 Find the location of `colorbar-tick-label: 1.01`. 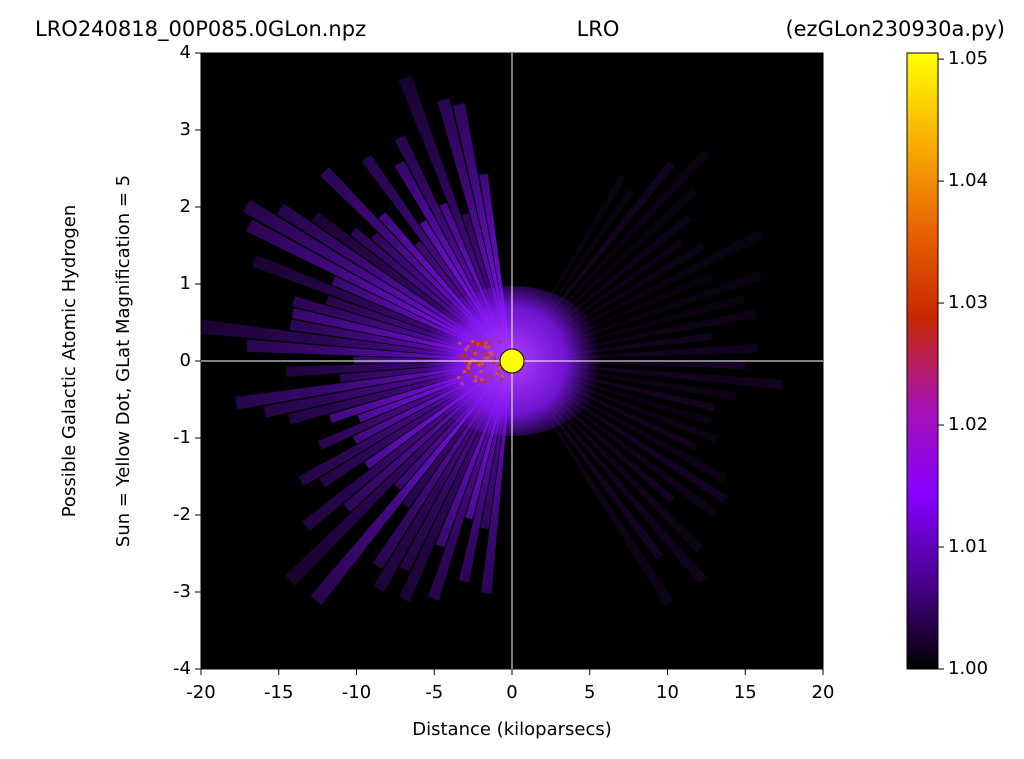

colorbar-tick-label: 1.01 is located at coordinates (968, 546).